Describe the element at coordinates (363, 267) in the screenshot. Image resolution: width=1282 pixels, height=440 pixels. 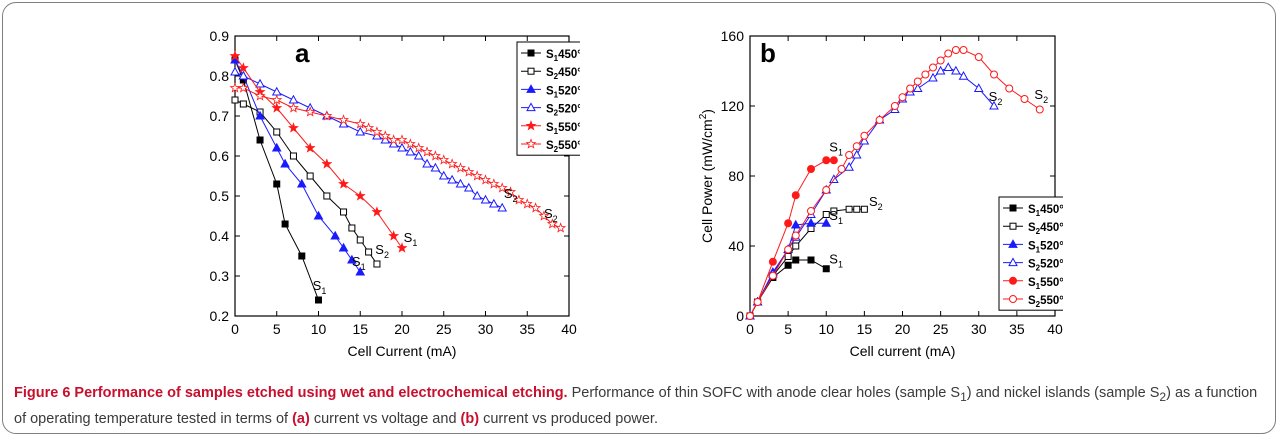
I see `chart-a-annotation-1-sub: 1` at that location.